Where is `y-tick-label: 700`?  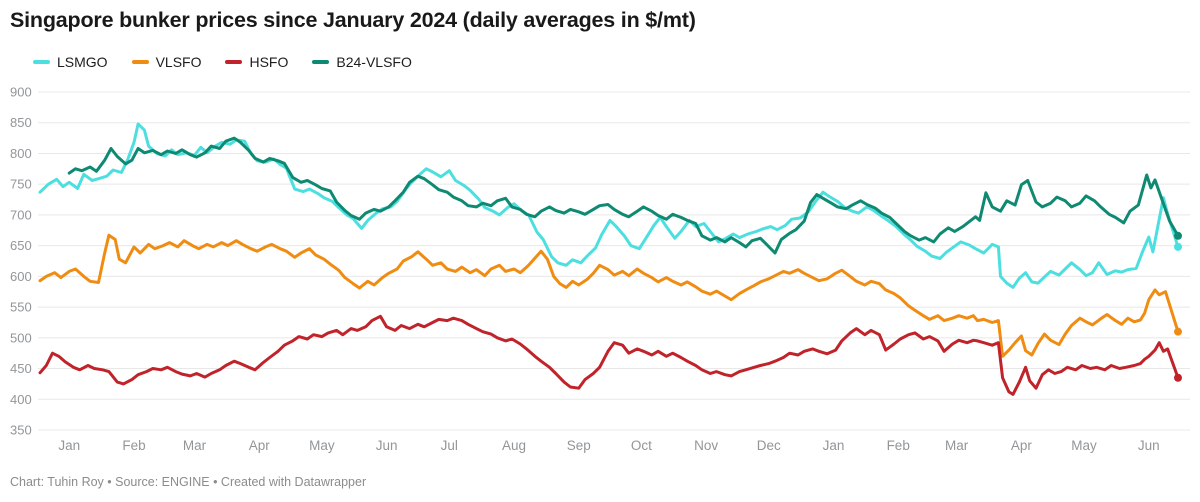 y-tick-label: 700 is located at coordinates (21, 214).